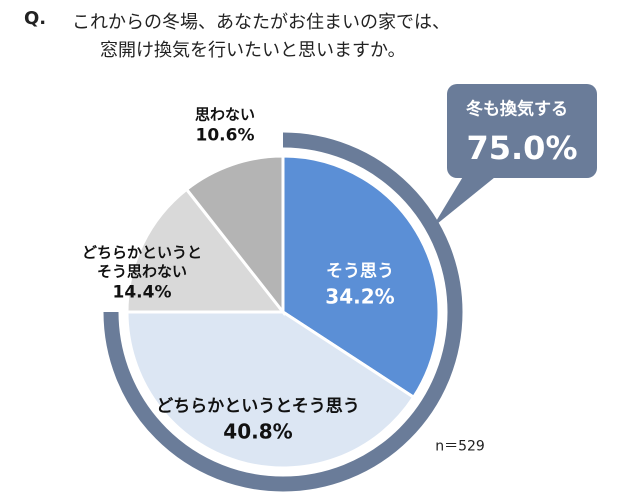 The width and height of the screenshot is (628, 500). I want to click on callout-pointer, so click(471, 196).